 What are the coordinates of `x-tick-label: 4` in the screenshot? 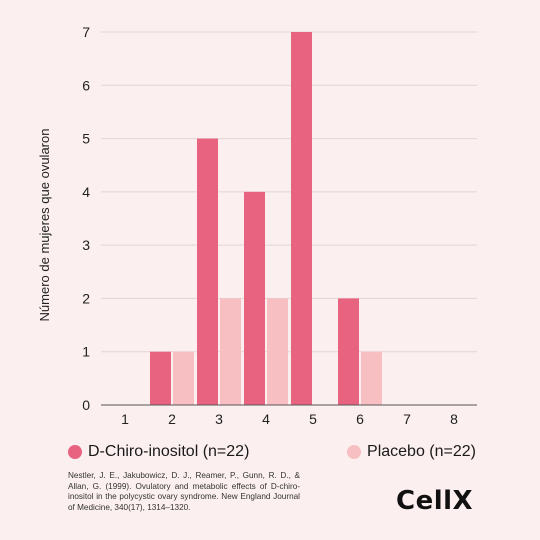 It's located at (266, 419).